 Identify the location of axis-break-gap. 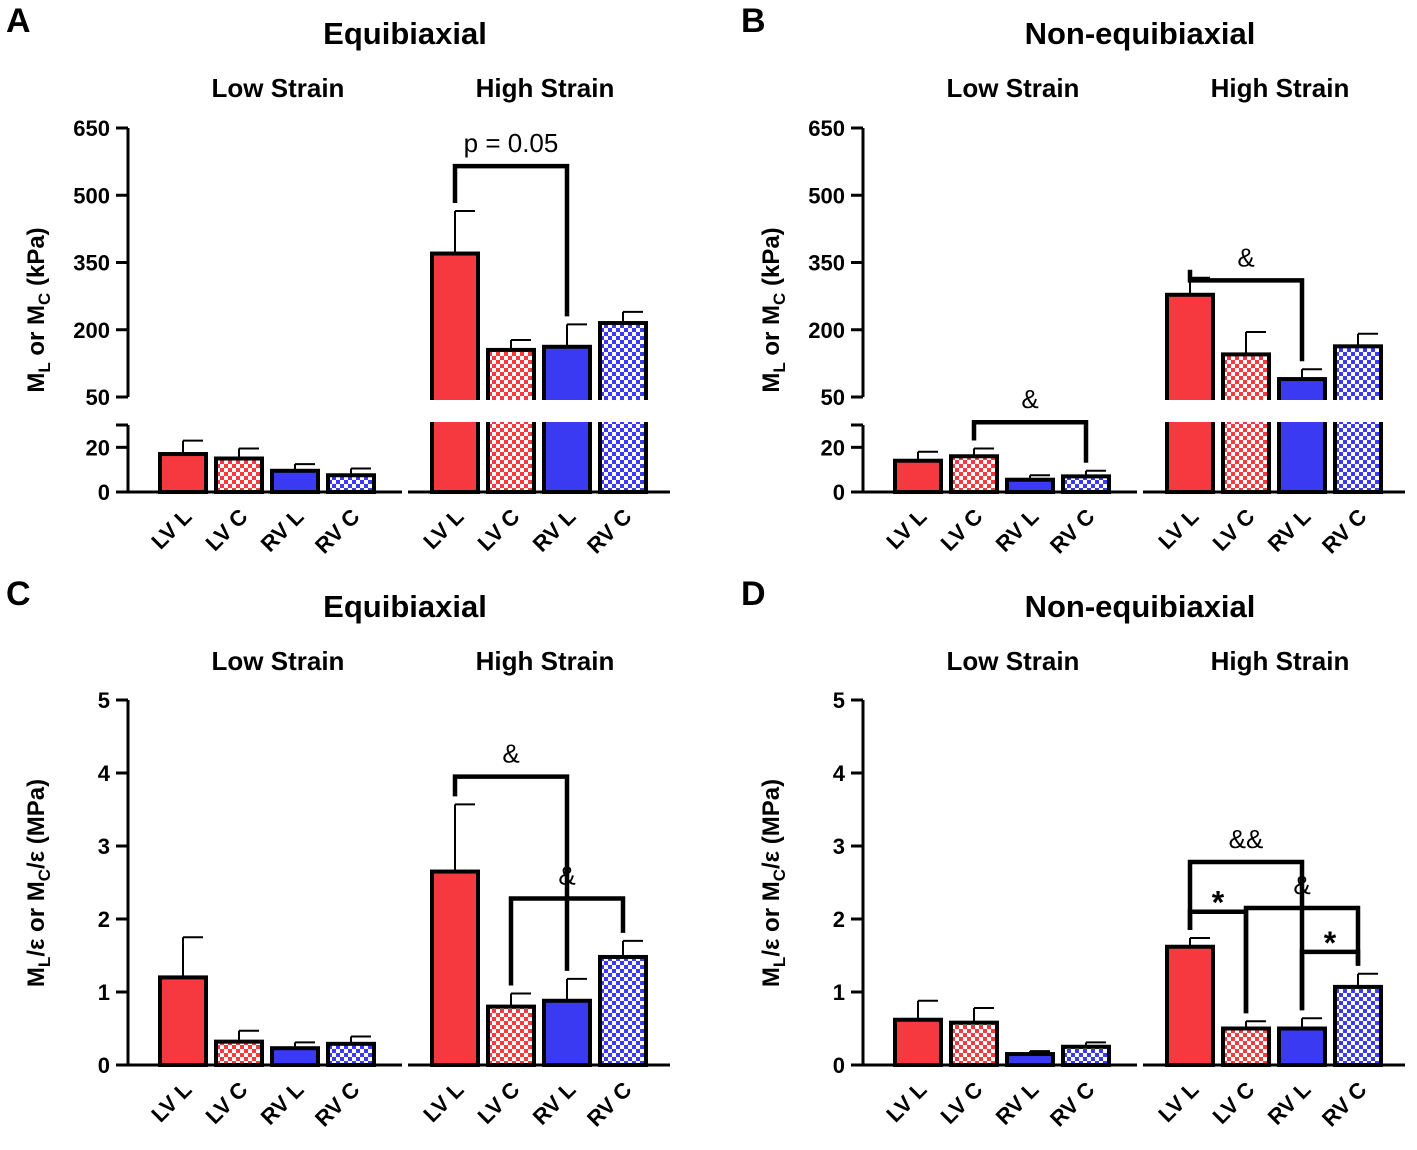
(1129, 411).